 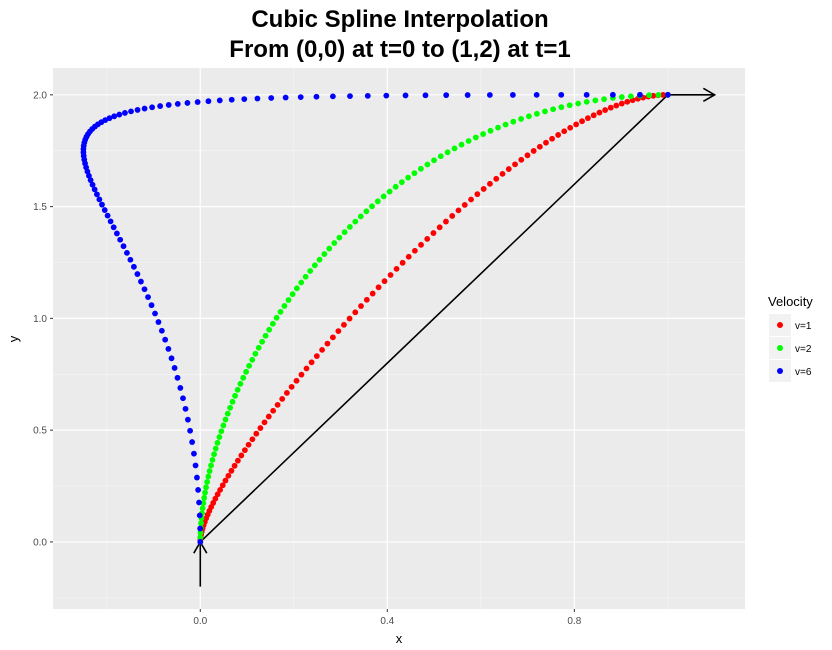 I want to click on legend: Velocity v=1 v=2 v=6, so click(x=790, y=338).